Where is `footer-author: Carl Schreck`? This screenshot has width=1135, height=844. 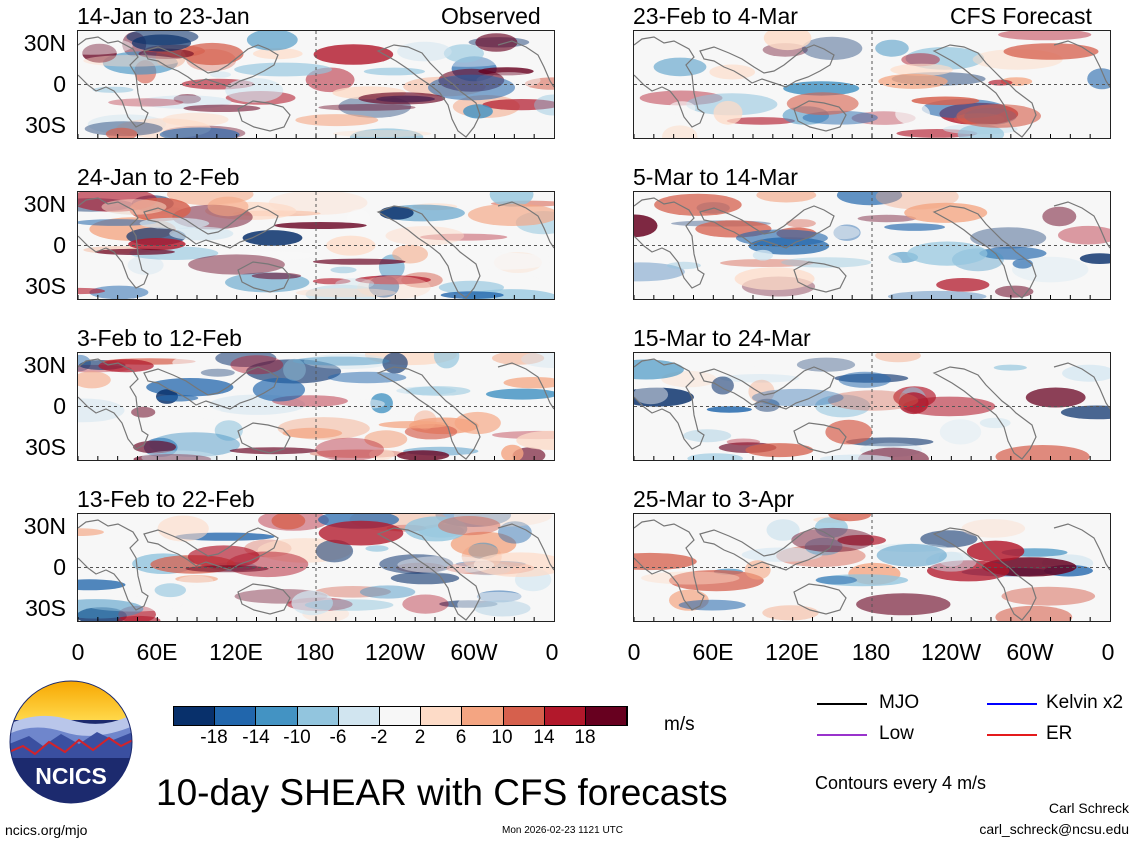
footer-author: Carl Schreck is located at coordinates (1088, 808).